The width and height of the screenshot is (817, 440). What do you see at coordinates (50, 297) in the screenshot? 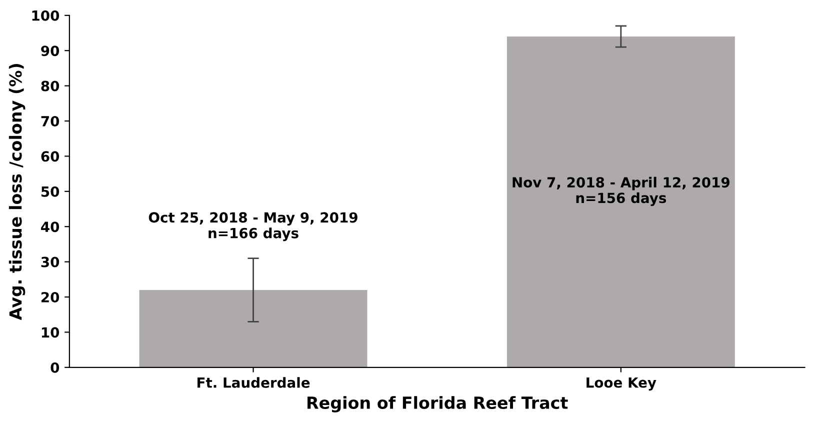
I see `y-tick-label: 20` at bounding box center [50, 297].